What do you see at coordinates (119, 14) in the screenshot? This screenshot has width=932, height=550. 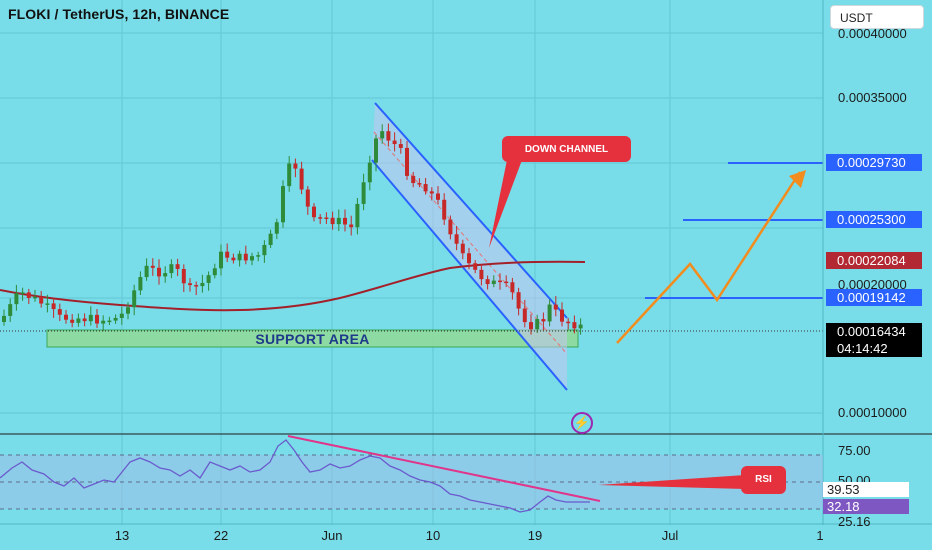 I see `chart-title: FLOKI / TetherUS, 12h, BINANCE` at bounding box center [119, 14].